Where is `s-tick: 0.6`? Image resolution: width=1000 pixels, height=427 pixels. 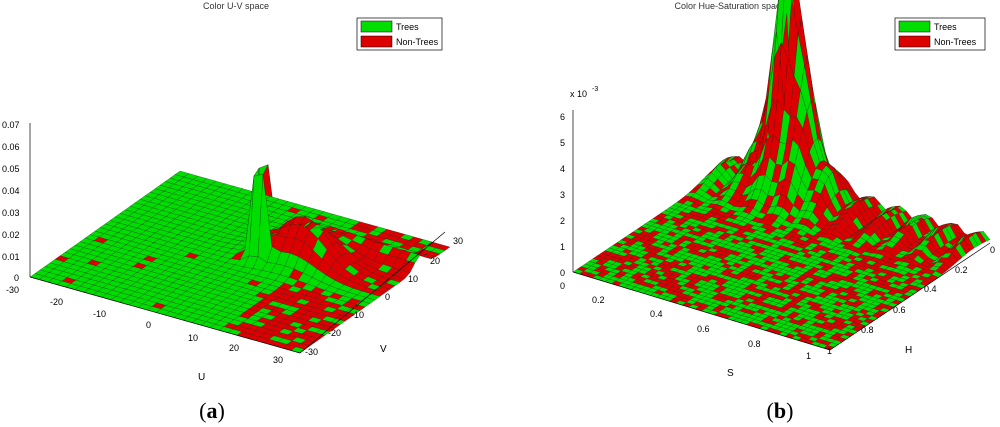
s-tick: 0.6 is located at coordinates (703, 329).